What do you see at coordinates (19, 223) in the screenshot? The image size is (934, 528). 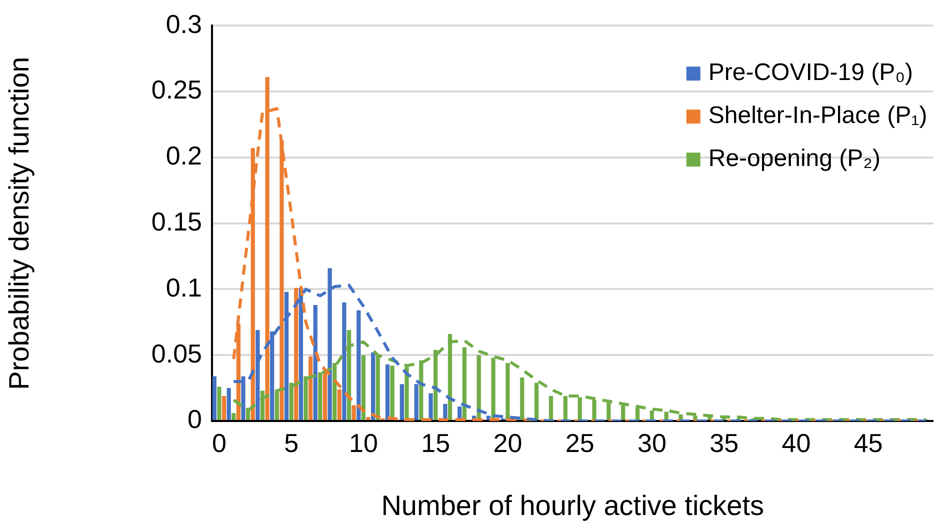 I see `y-axis-title: Probability density function` at bounding box center [19, 223].